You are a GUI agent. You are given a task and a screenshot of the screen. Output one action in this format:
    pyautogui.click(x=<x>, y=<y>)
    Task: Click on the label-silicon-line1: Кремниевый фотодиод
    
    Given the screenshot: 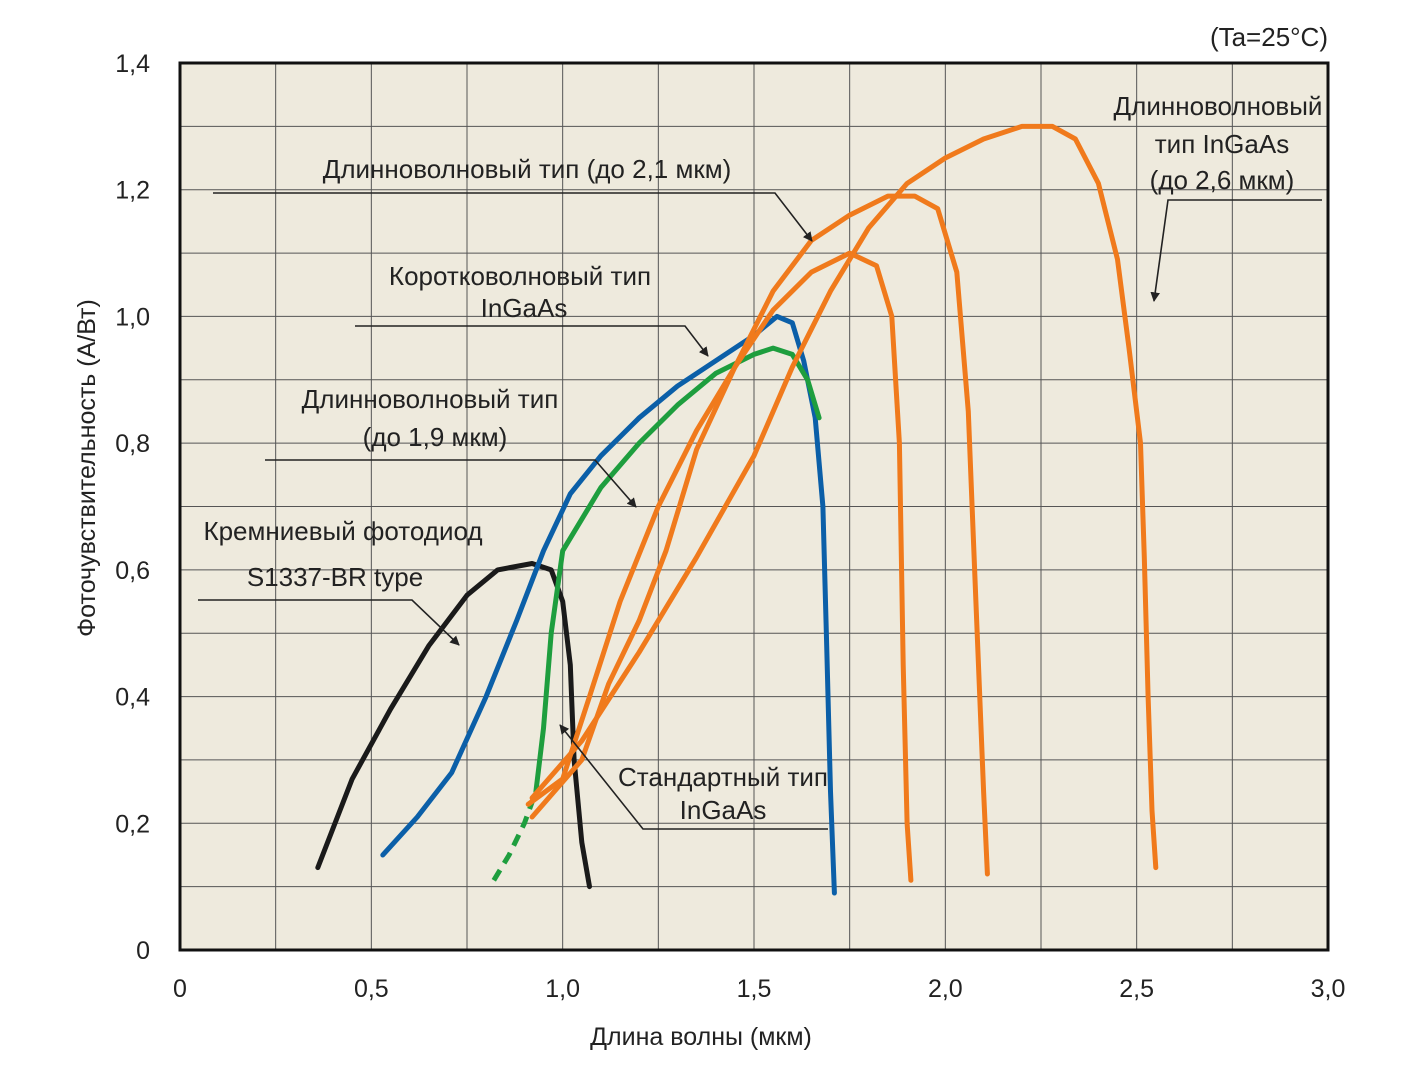 What is the action you would take?
    pyautogui.click(x=342, y=531)
    